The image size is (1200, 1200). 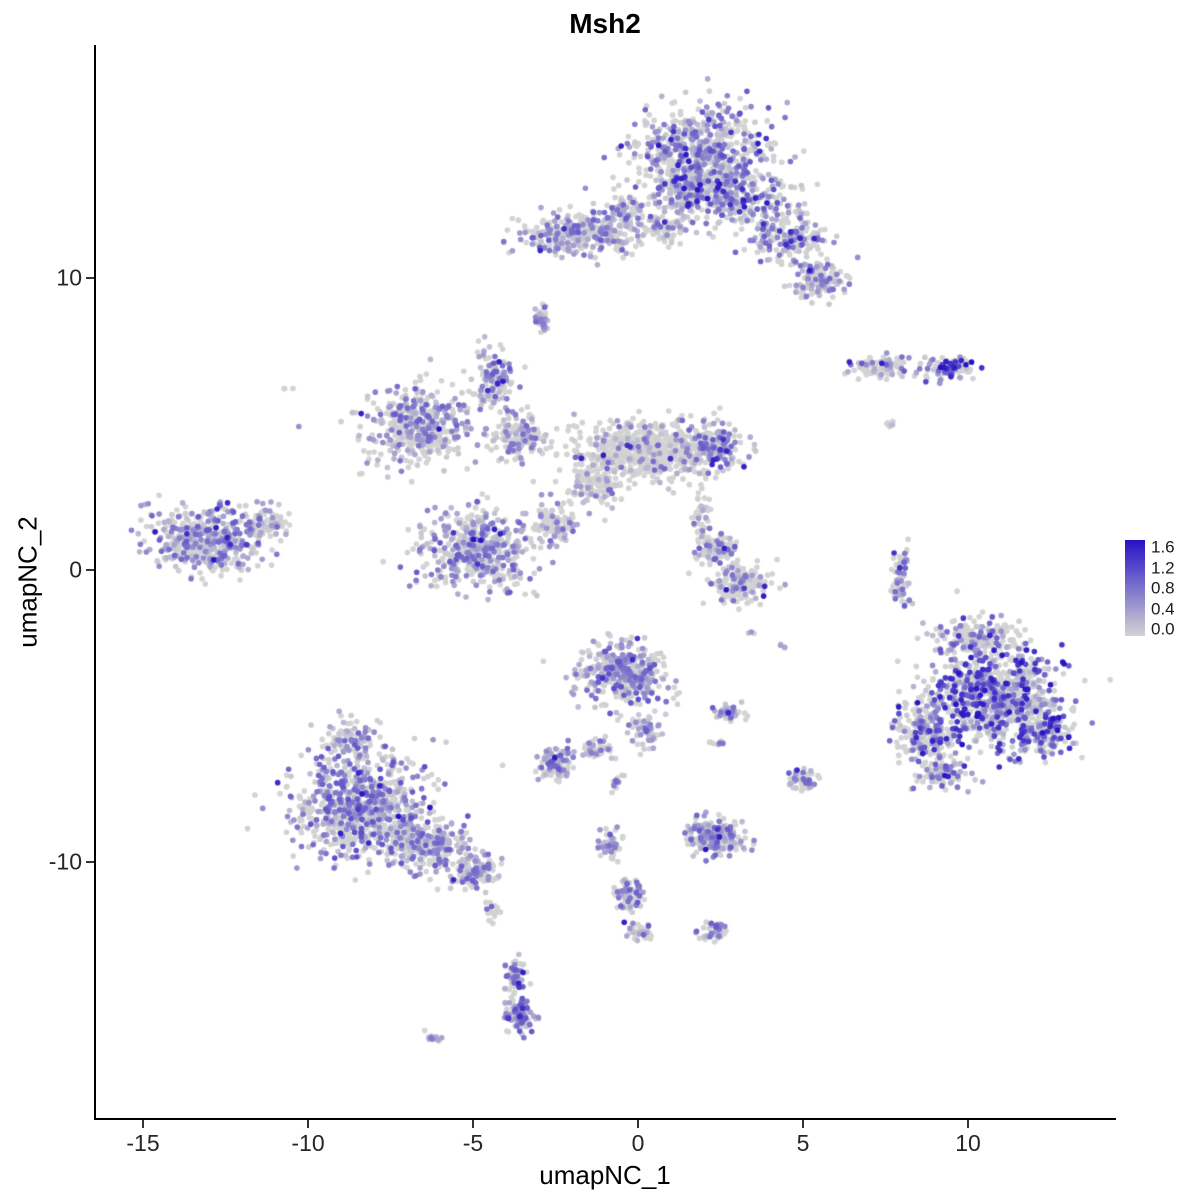 I want to click on legend-tick-label: 0.4, so click(x=1163, y=608).